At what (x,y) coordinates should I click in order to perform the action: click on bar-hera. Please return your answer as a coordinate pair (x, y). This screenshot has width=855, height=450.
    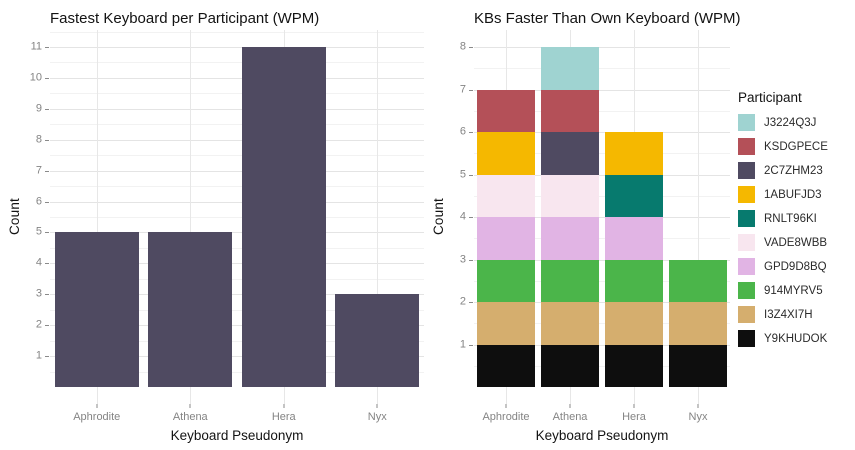
    Looking at the image, I should click on (283, 217).